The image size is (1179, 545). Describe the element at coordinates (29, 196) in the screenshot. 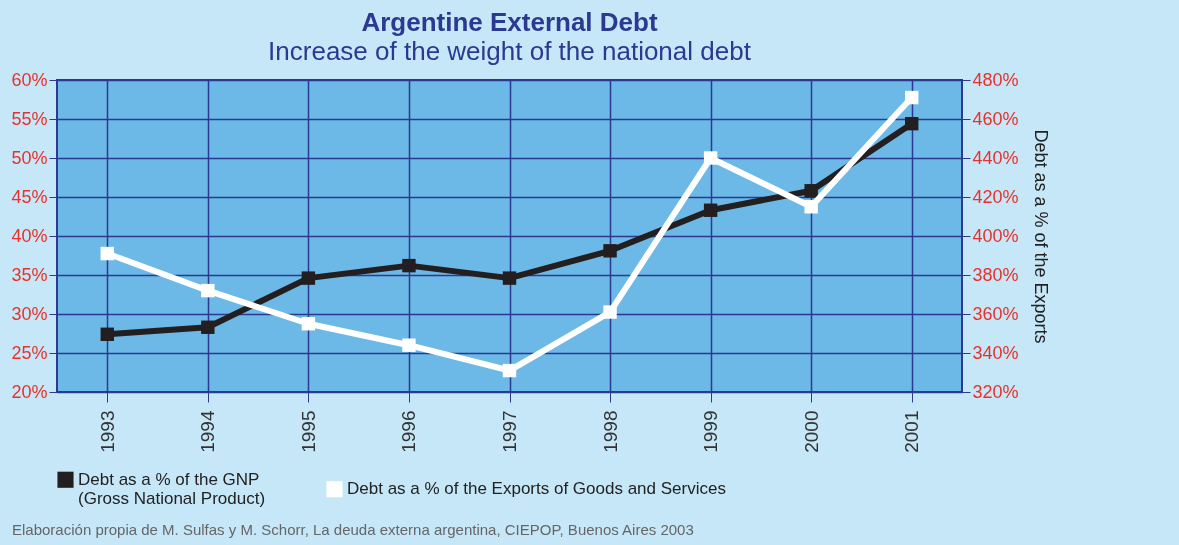

I see `y-tick-label: 45%` at that location.